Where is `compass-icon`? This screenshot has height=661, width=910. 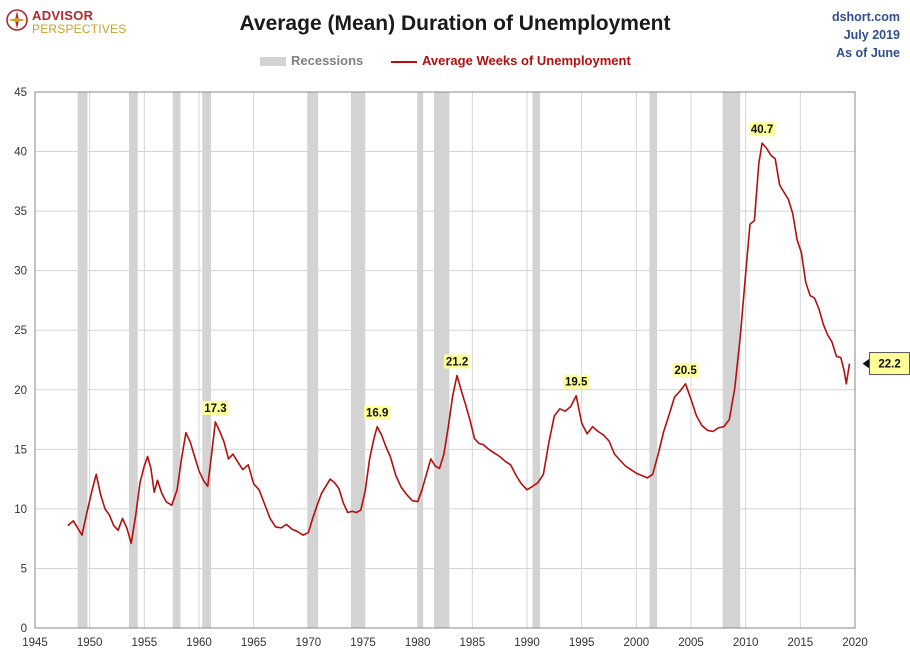
compass-icon is located at coordinates (17, 20).